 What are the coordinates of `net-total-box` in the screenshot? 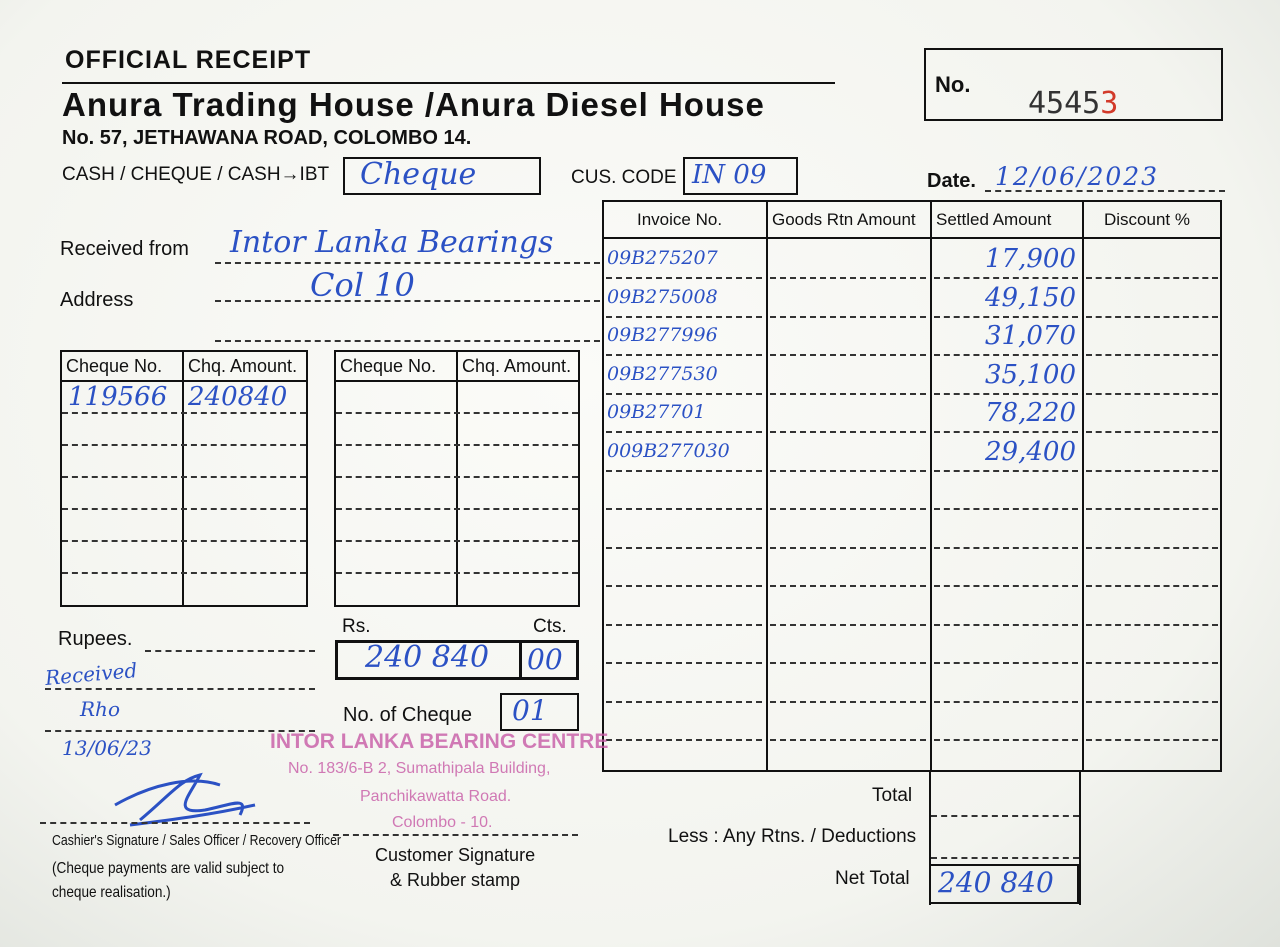 It's located at (1004, 884).